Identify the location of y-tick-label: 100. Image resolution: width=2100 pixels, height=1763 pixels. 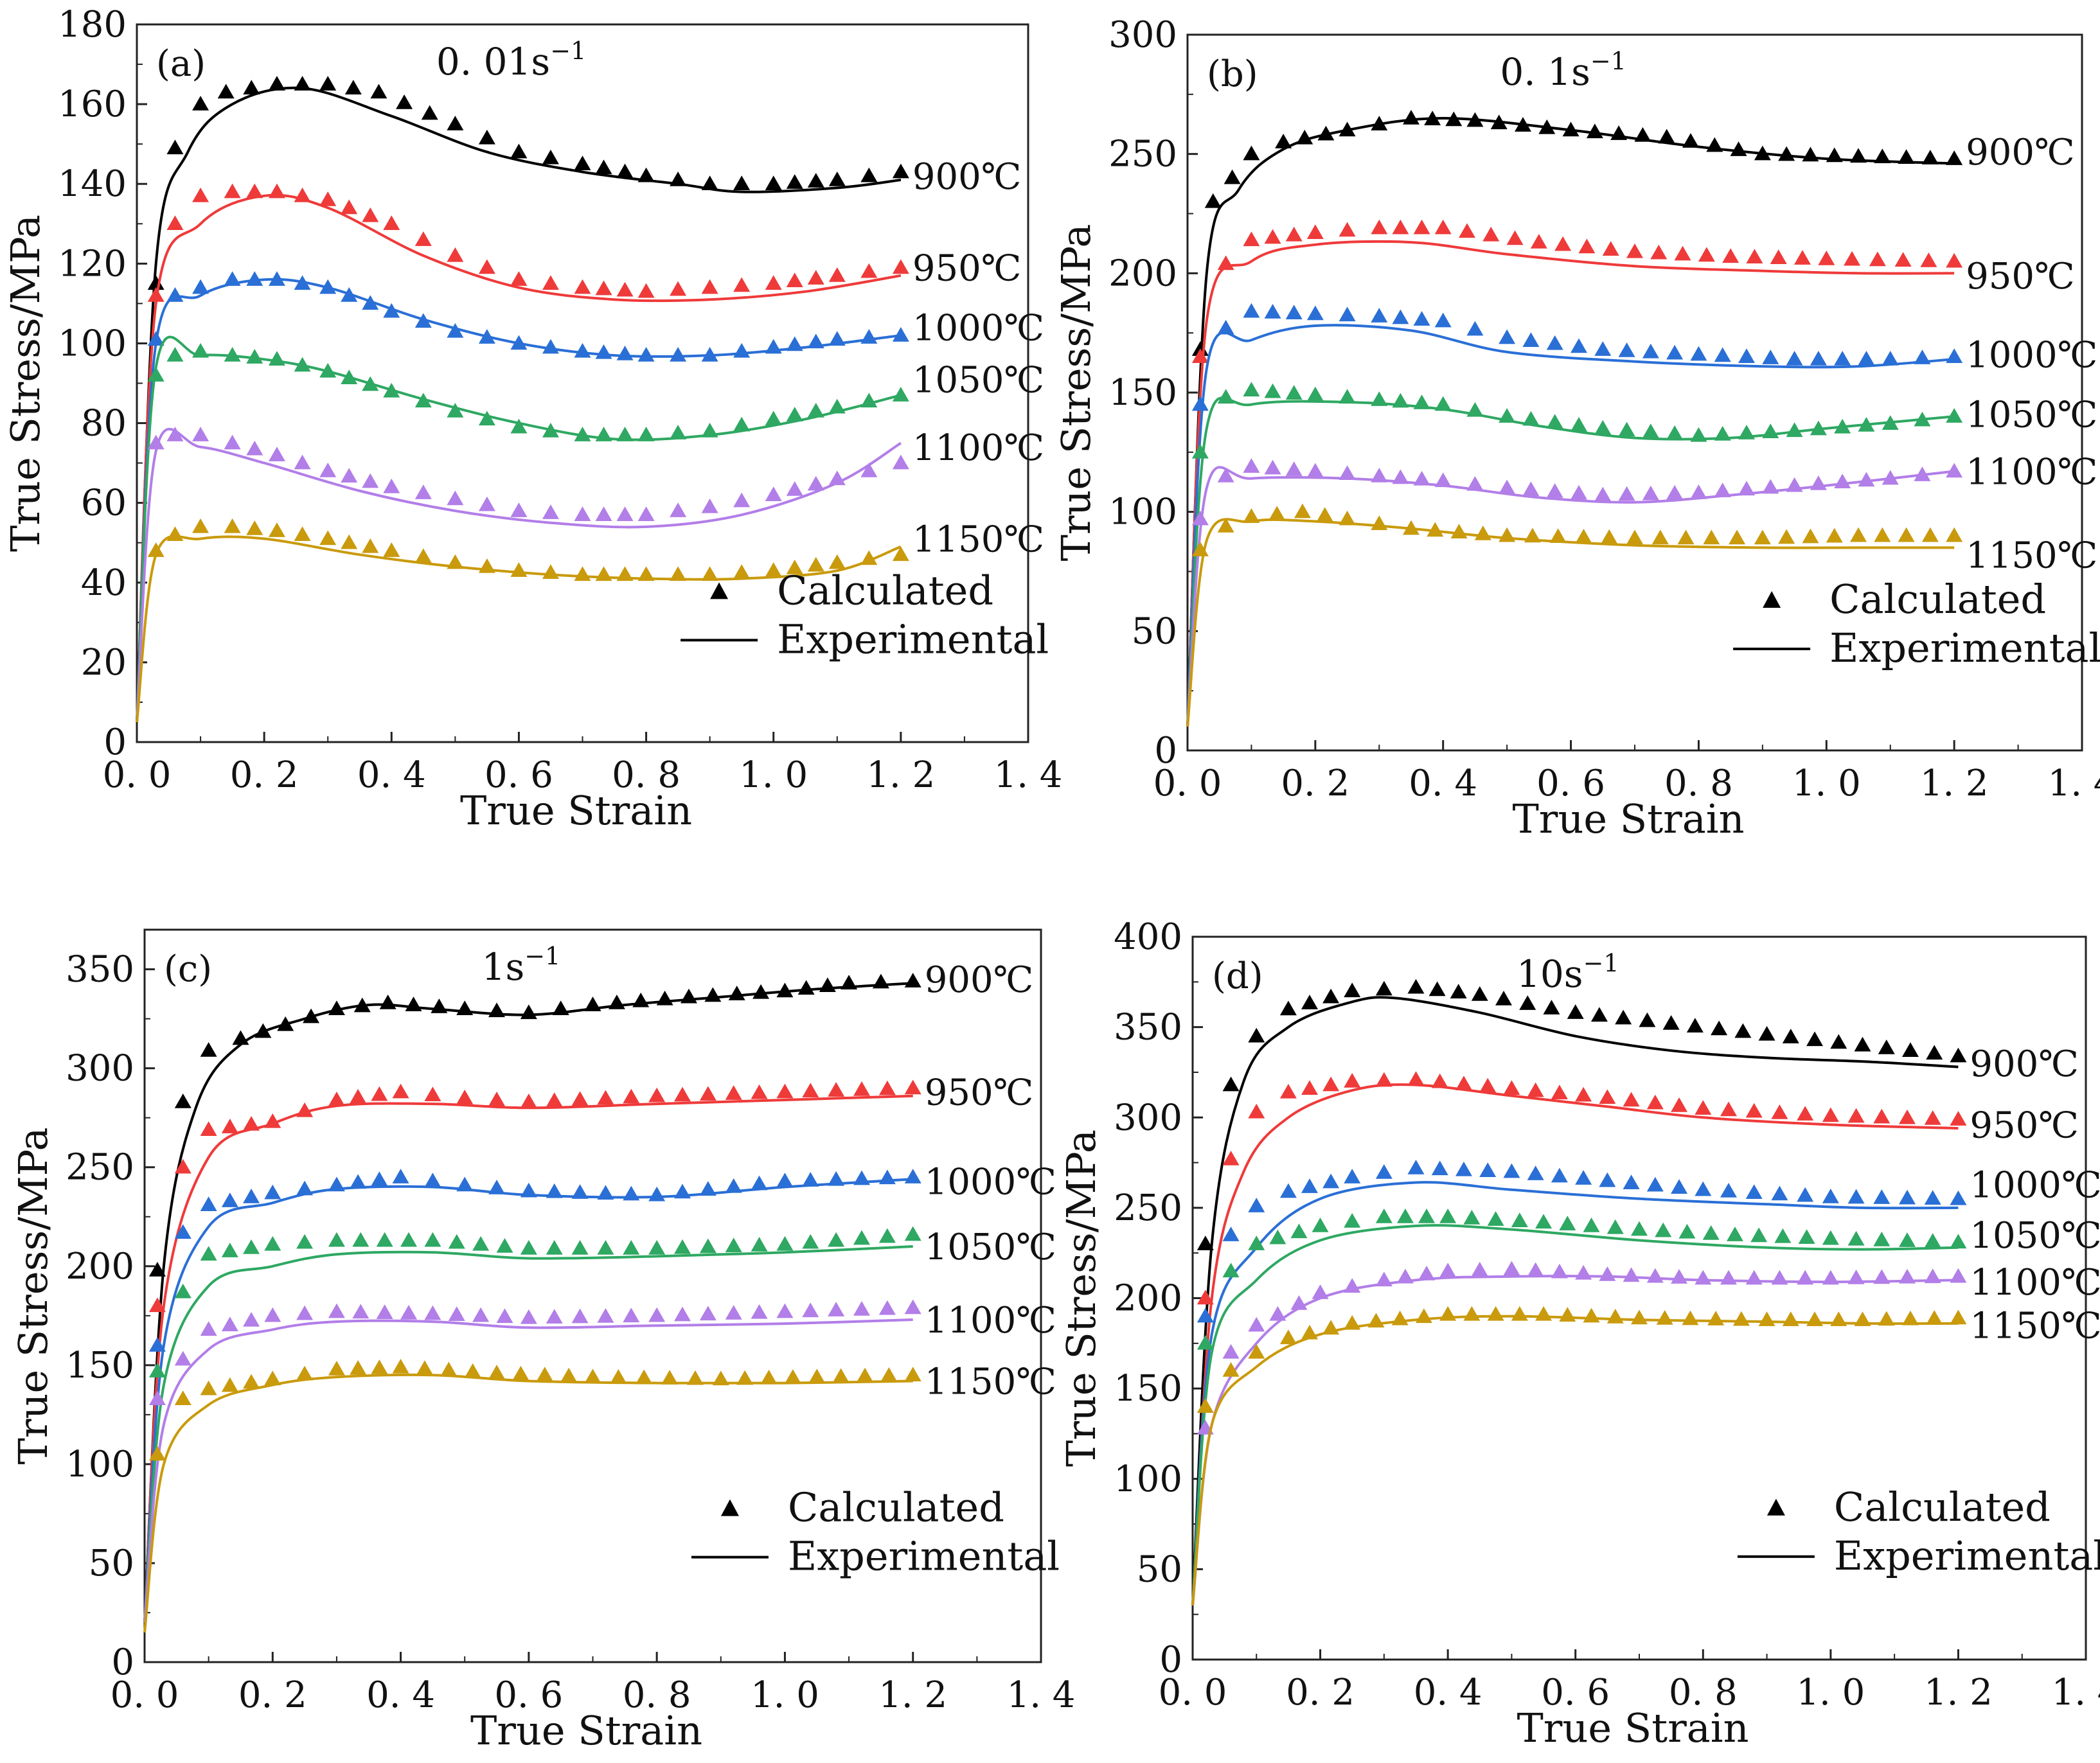
(1148, 1479).